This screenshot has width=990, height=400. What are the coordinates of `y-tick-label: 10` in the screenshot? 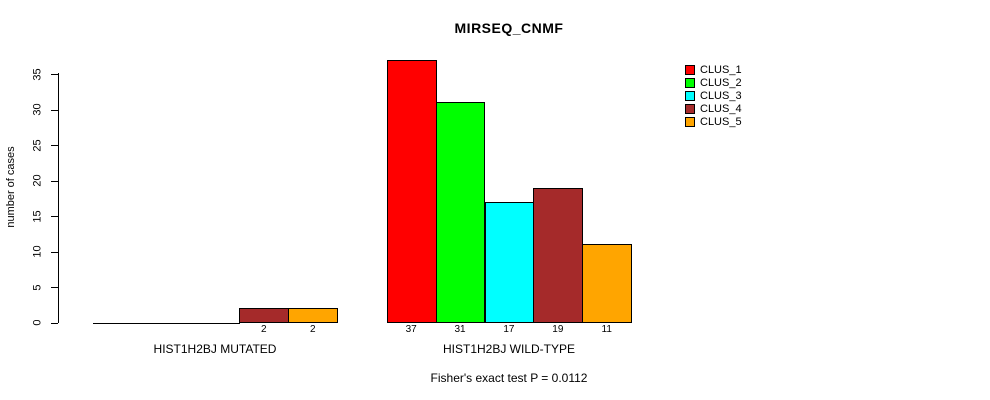 It's located at (37, 251).